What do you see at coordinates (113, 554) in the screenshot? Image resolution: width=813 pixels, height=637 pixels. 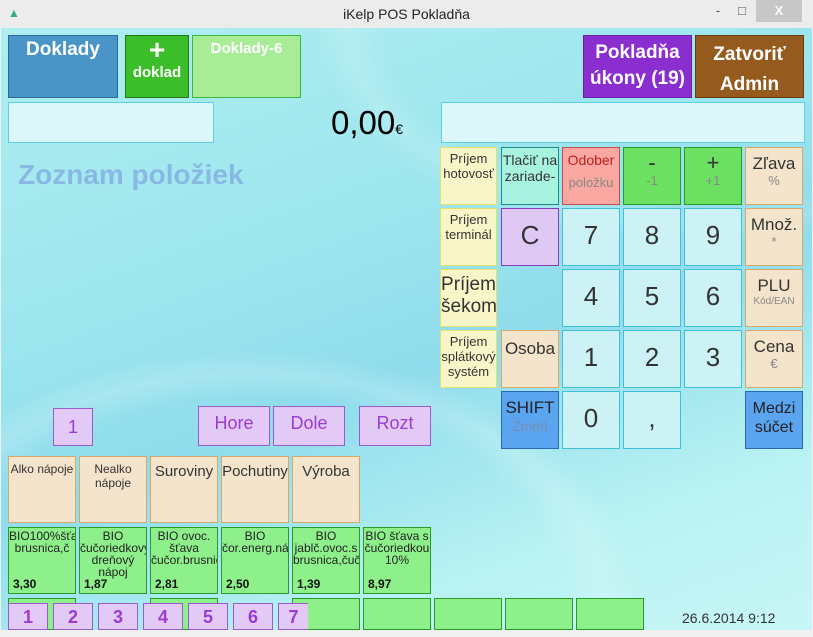 I see `product-name: BIO čučoriedkový dreňový nápoj` at bounding box center [113, 554].